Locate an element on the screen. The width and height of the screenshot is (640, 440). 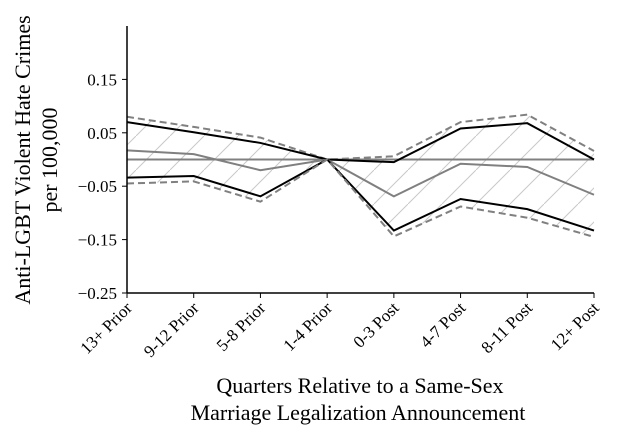
y-axis-label-line1: Anti-LGBT Violent Hate Crimes is located at coordinates (22, 159).